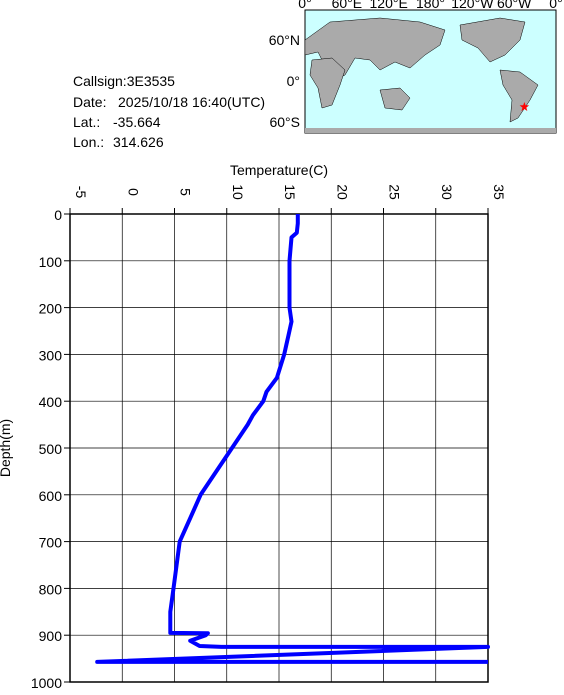 The image size is (564, 695). What do you see at coordinates (279, 170) in the screenshot?
I see `x-axis-title: Temperature(C)` at bounding box center [279, 170].